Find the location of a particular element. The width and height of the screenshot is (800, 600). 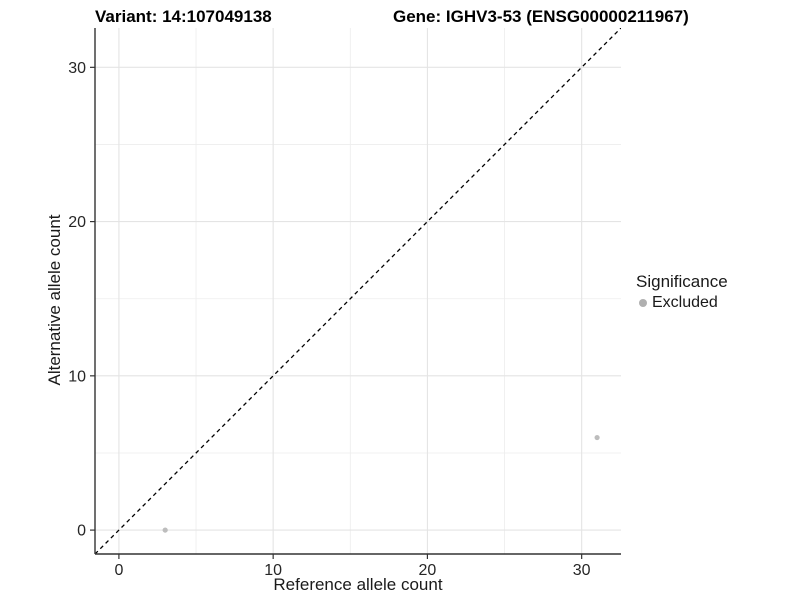

plot-title-variant: Variant: 14:107049138 is located at coordinates (183, 16).